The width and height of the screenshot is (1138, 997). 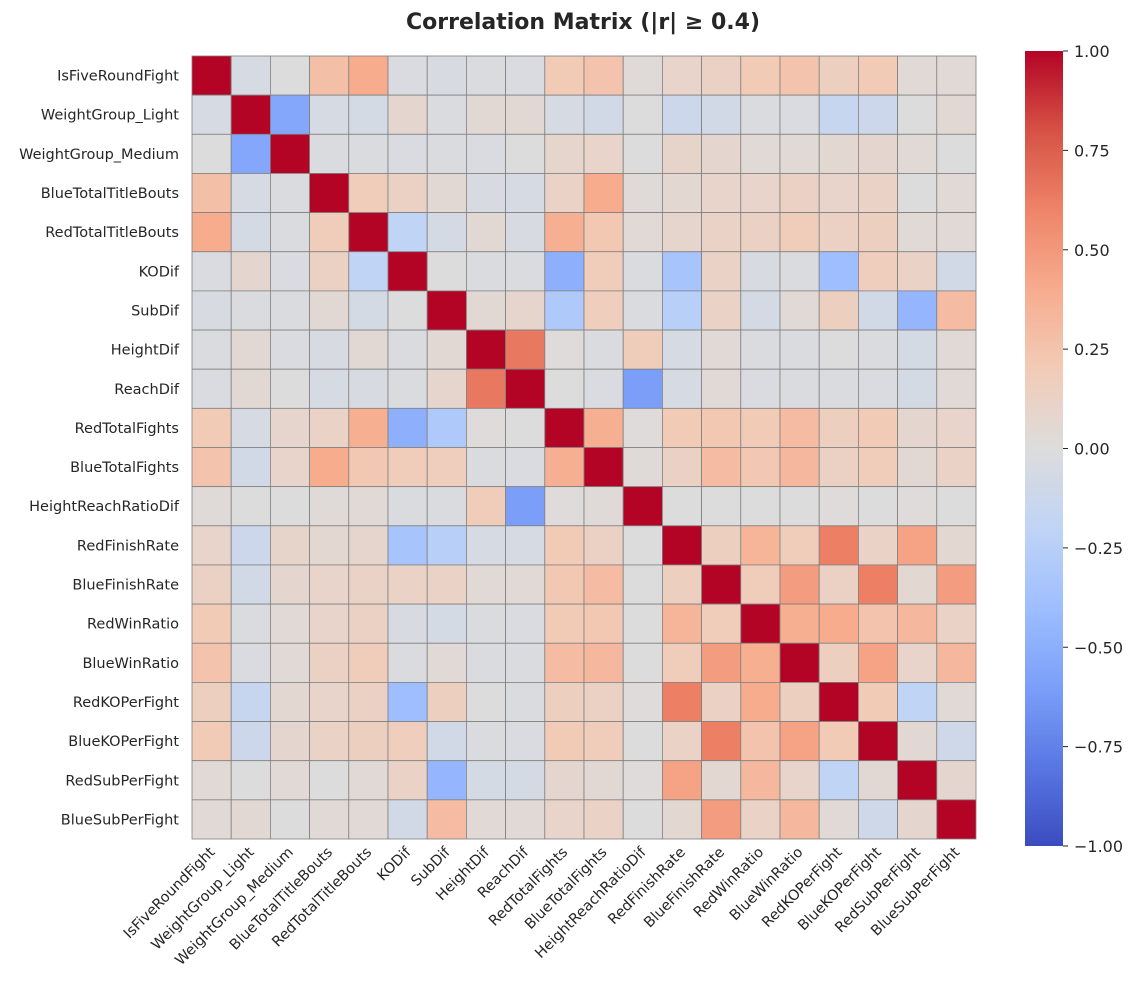 I want to click on y-tick-label: BlueTotalFights, so click(x=124, y=468).